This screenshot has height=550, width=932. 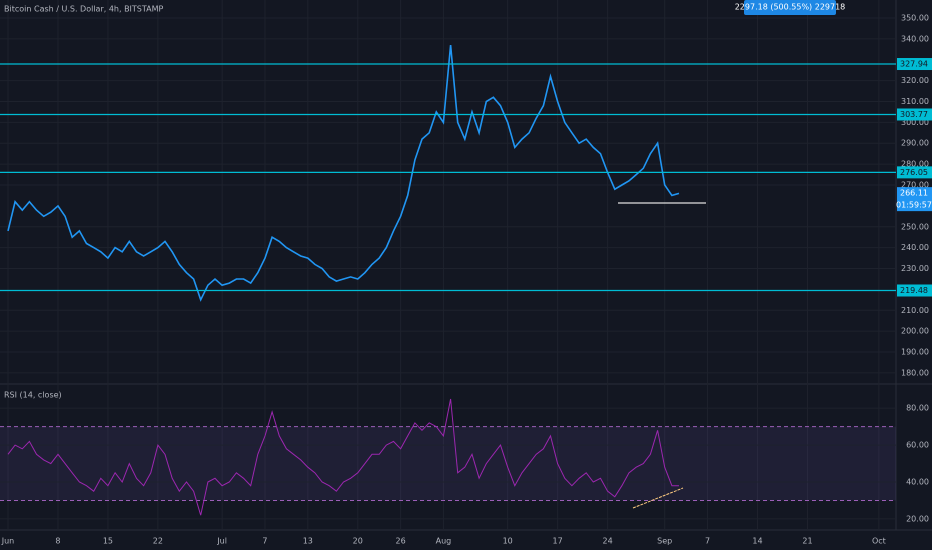 What do you see at coordinates (915, 331) in the screenshot?
I see `y-tick-label: 200.00` at bounding box center [915, 331].